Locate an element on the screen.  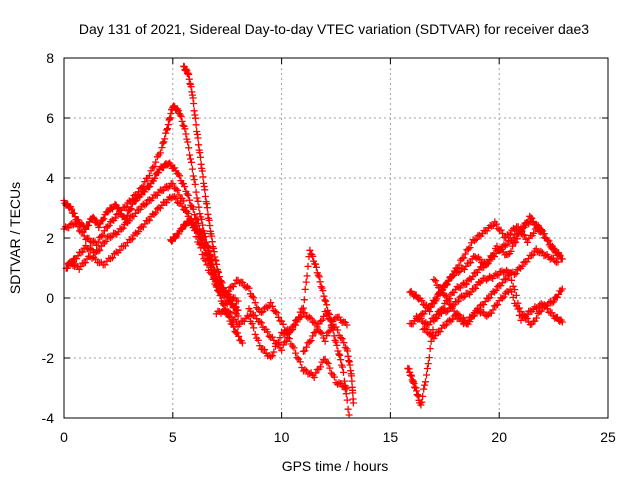
y-axis-label: SDTVAR / TECUs is located at coordinates (15, 238).